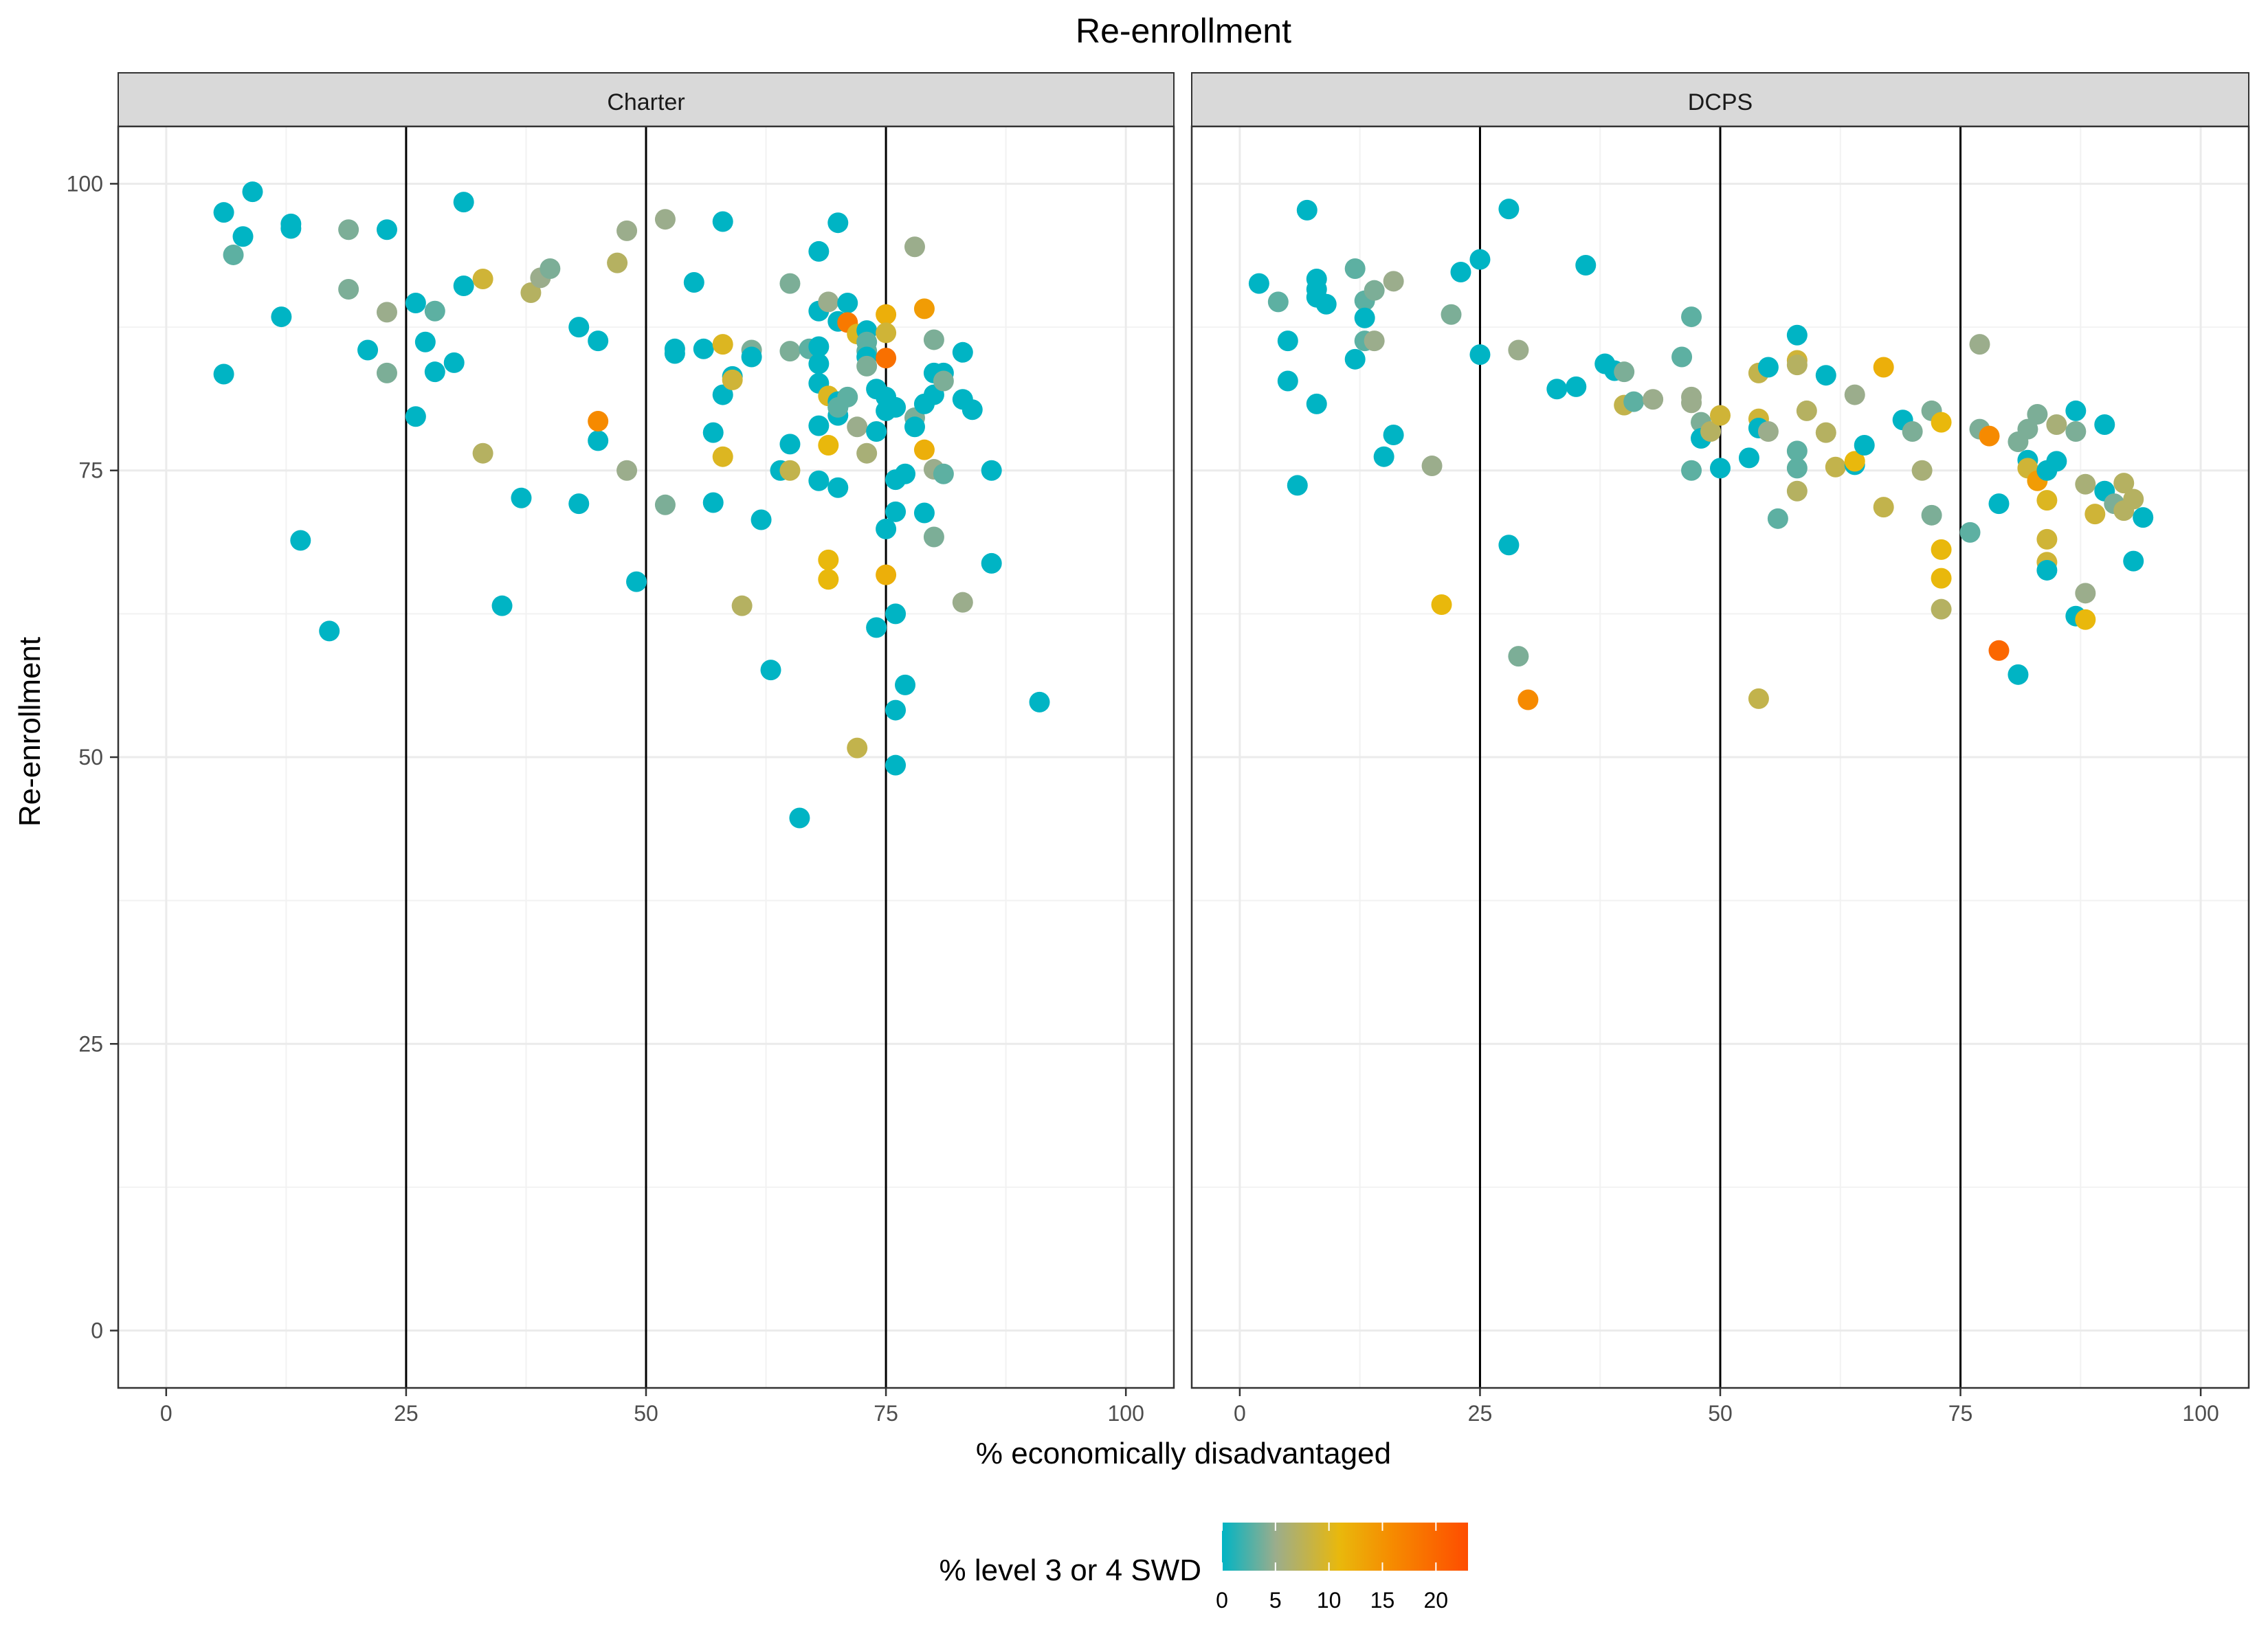  What do you see at coordinates (1204, 1568) in the screenshot?
I see `color-legend: % level 3 or 4 SWD 0 5 10 15 20` at bounding box center [1204, 1568].